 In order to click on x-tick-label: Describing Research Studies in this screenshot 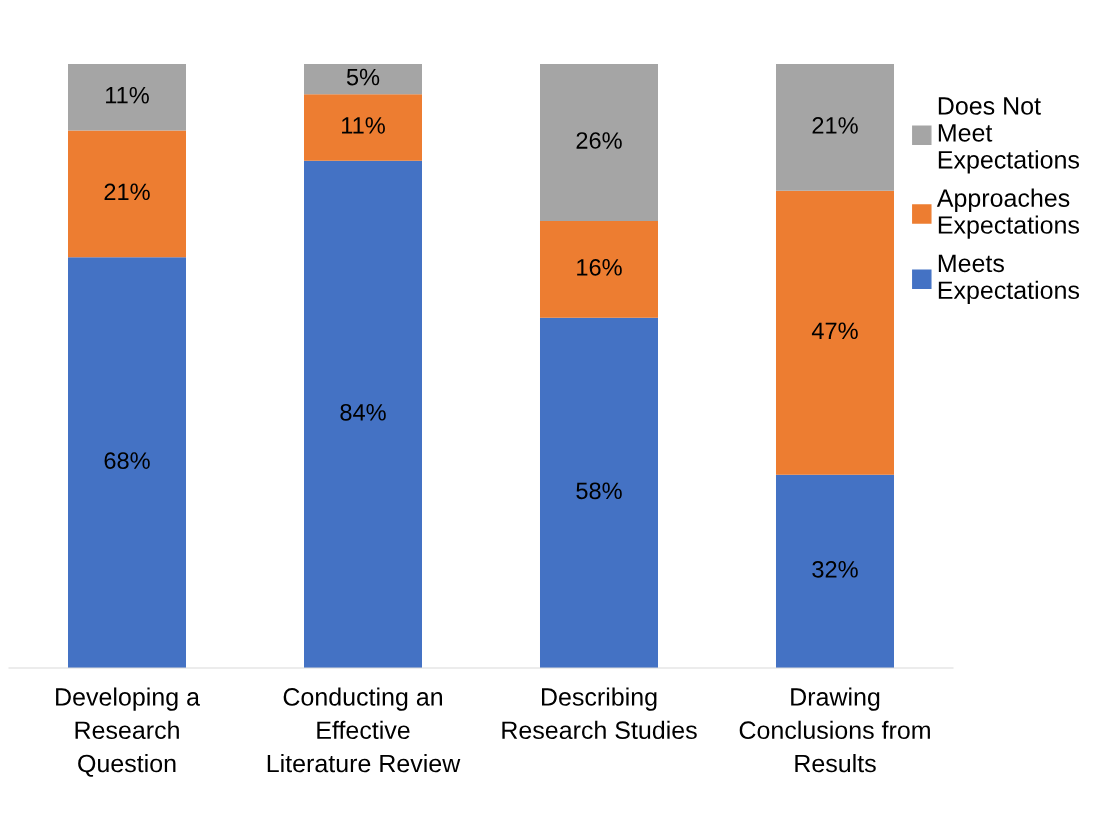, I will do `click(599, 713)`.